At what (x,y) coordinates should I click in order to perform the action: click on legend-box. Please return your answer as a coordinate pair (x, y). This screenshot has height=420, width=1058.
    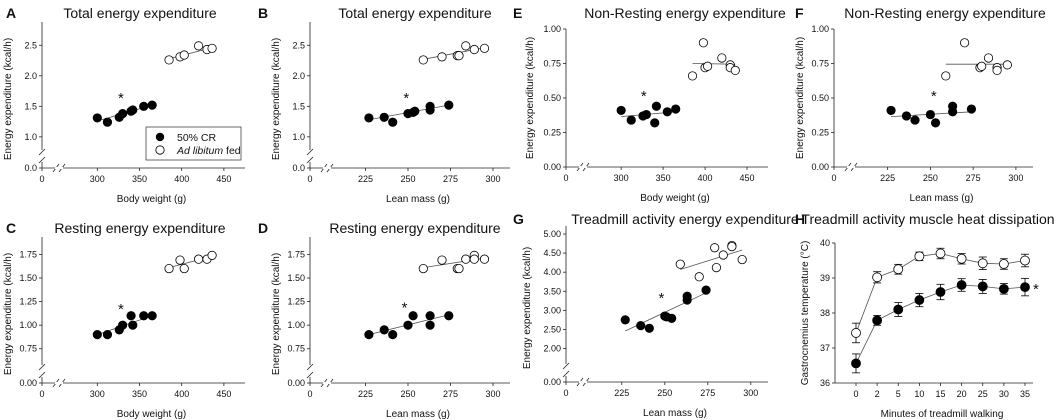
    Looking at the image, I should click on (193, 143).